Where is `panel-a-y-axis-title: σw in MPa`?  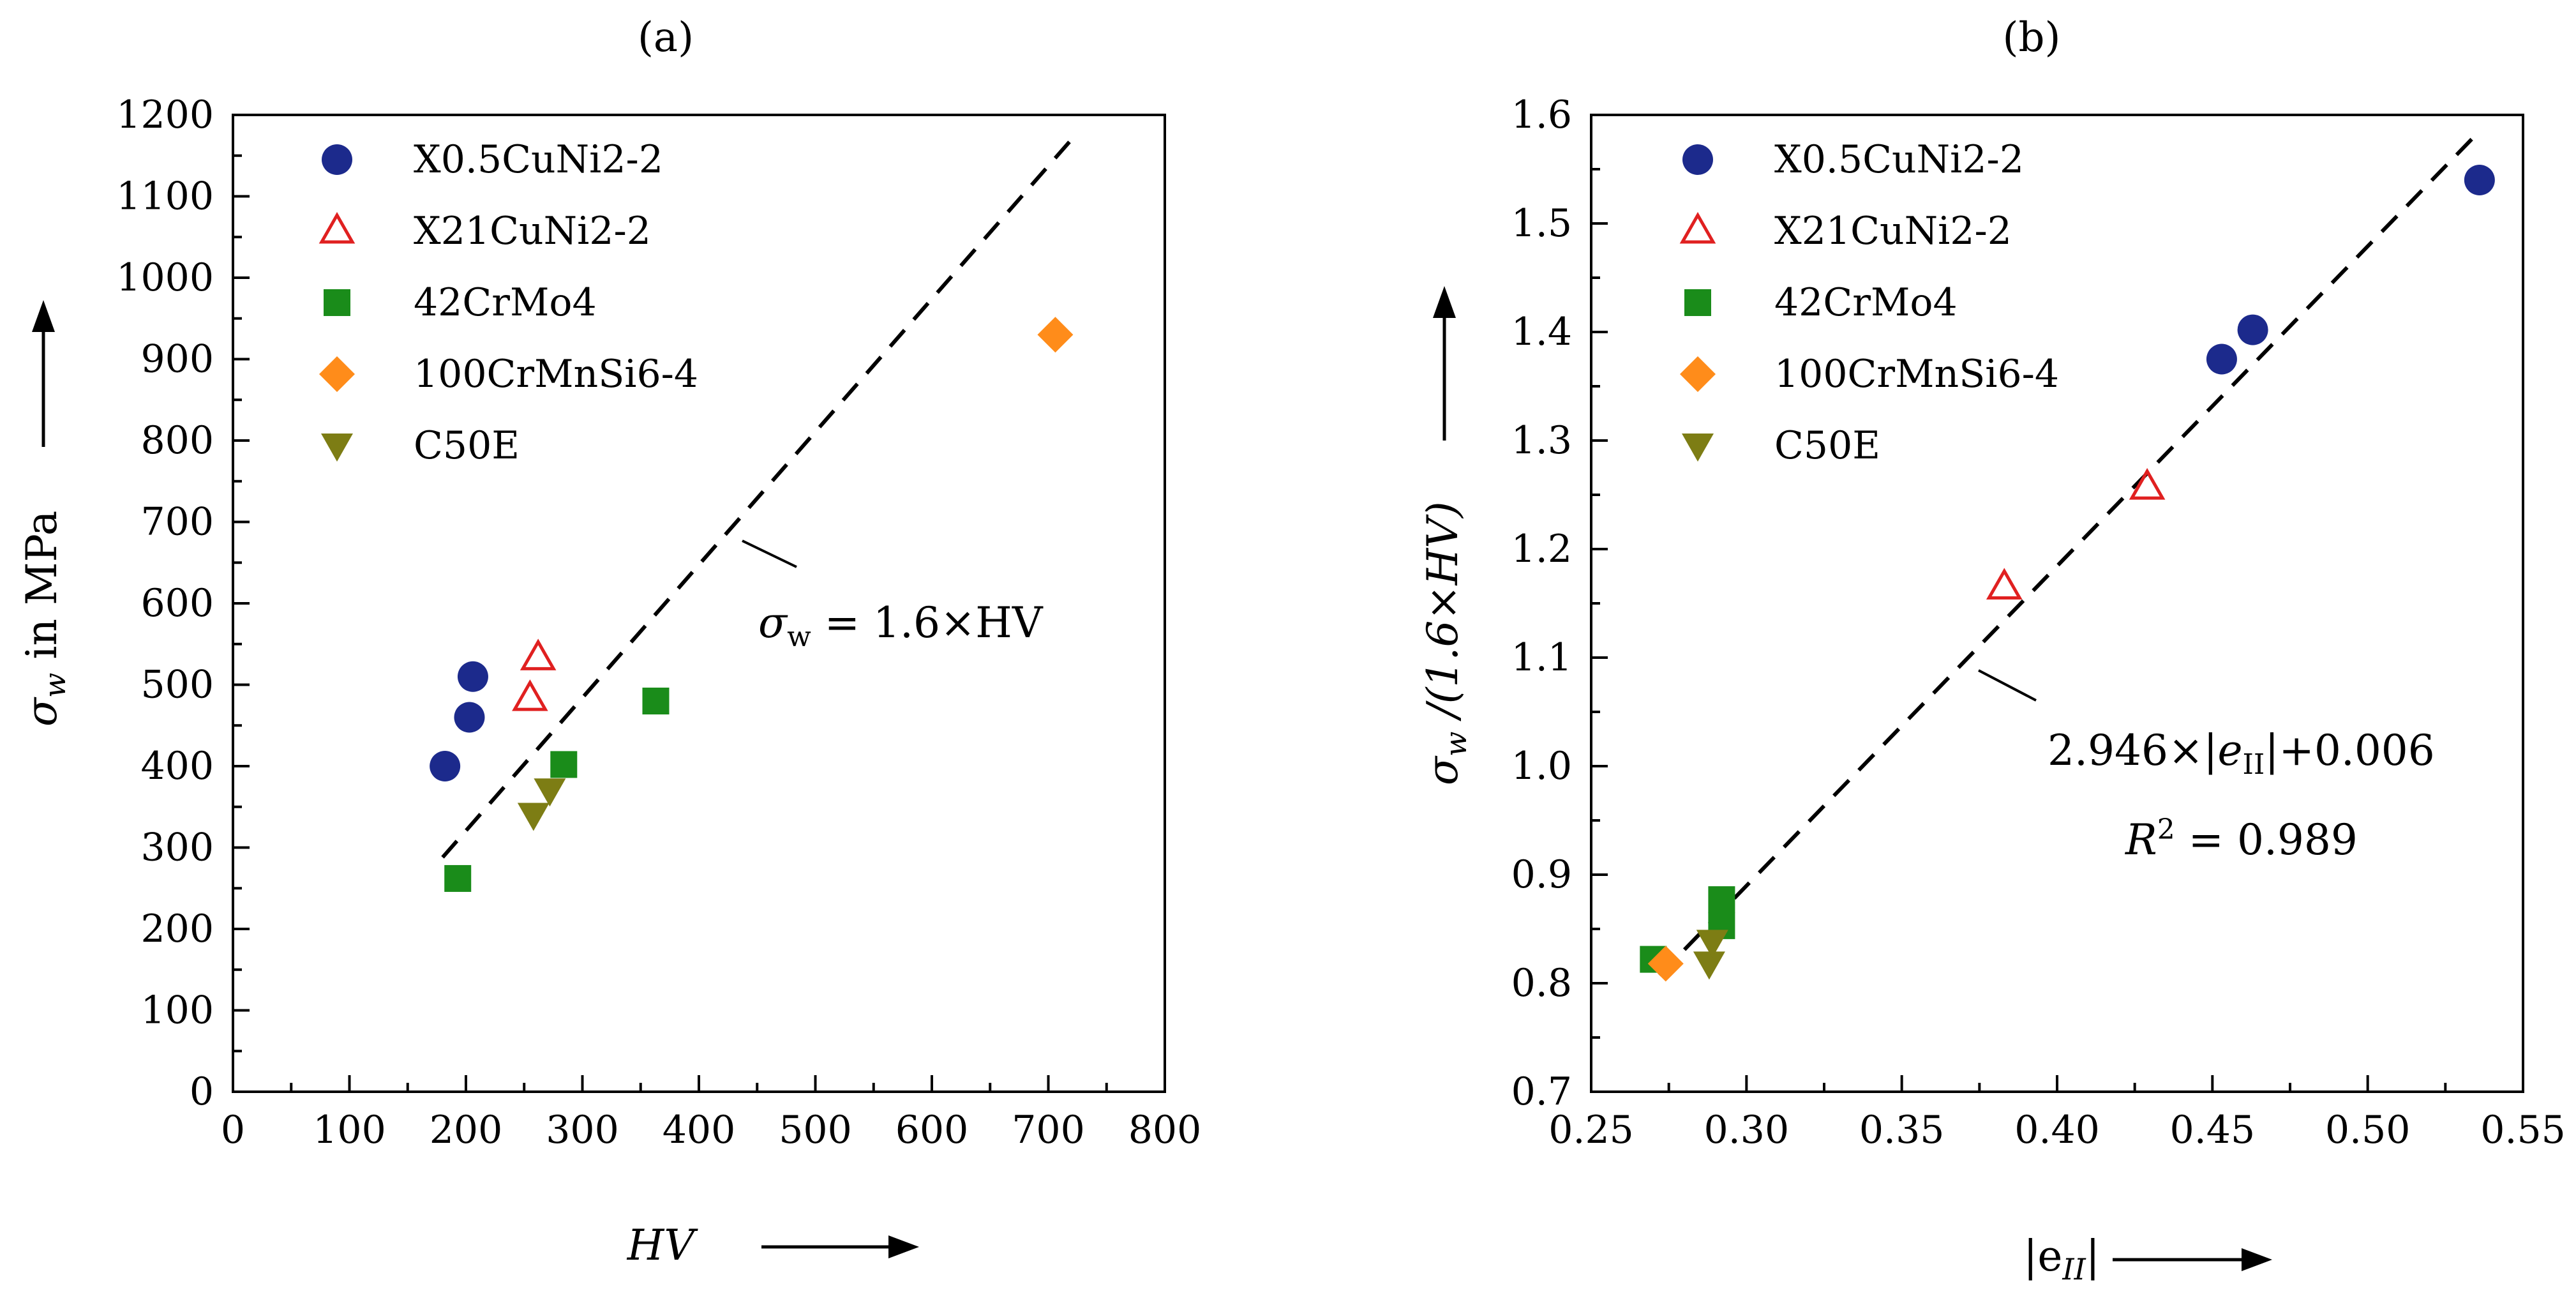 panel-a-y-axis-title: σw in MPa is located at coordinates (44, 619).